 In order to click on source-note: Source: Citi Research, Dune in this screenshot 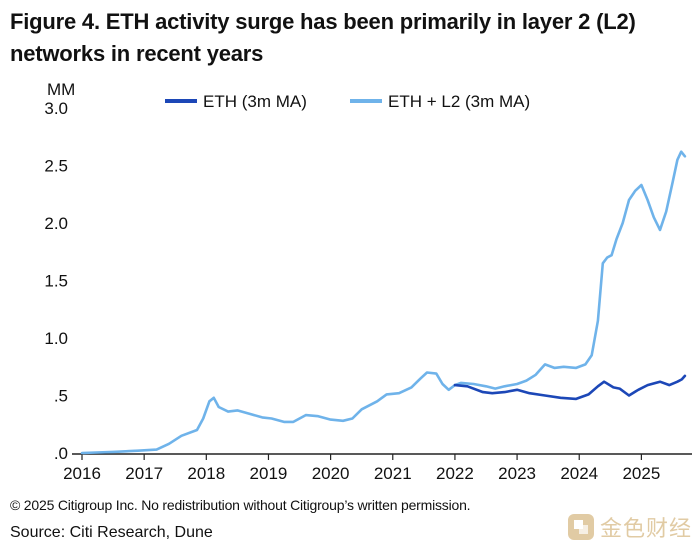, I will do `click(111, 532)`.